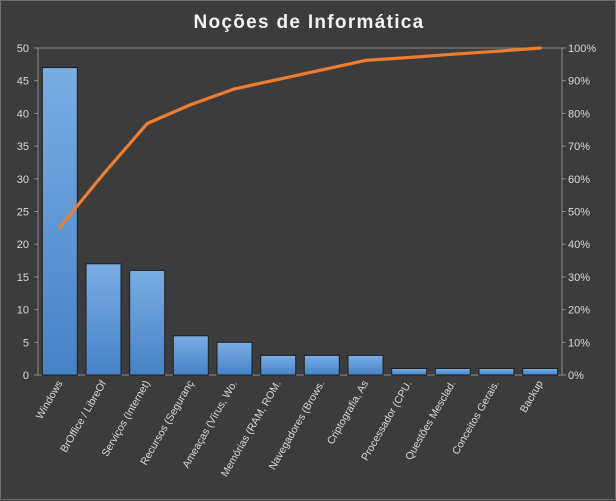 This screenshot has height=501, width=616. Describe the element at coordinates (23, 278) in the screenshot. I see `left-axis-tick-label: 15` at that location.